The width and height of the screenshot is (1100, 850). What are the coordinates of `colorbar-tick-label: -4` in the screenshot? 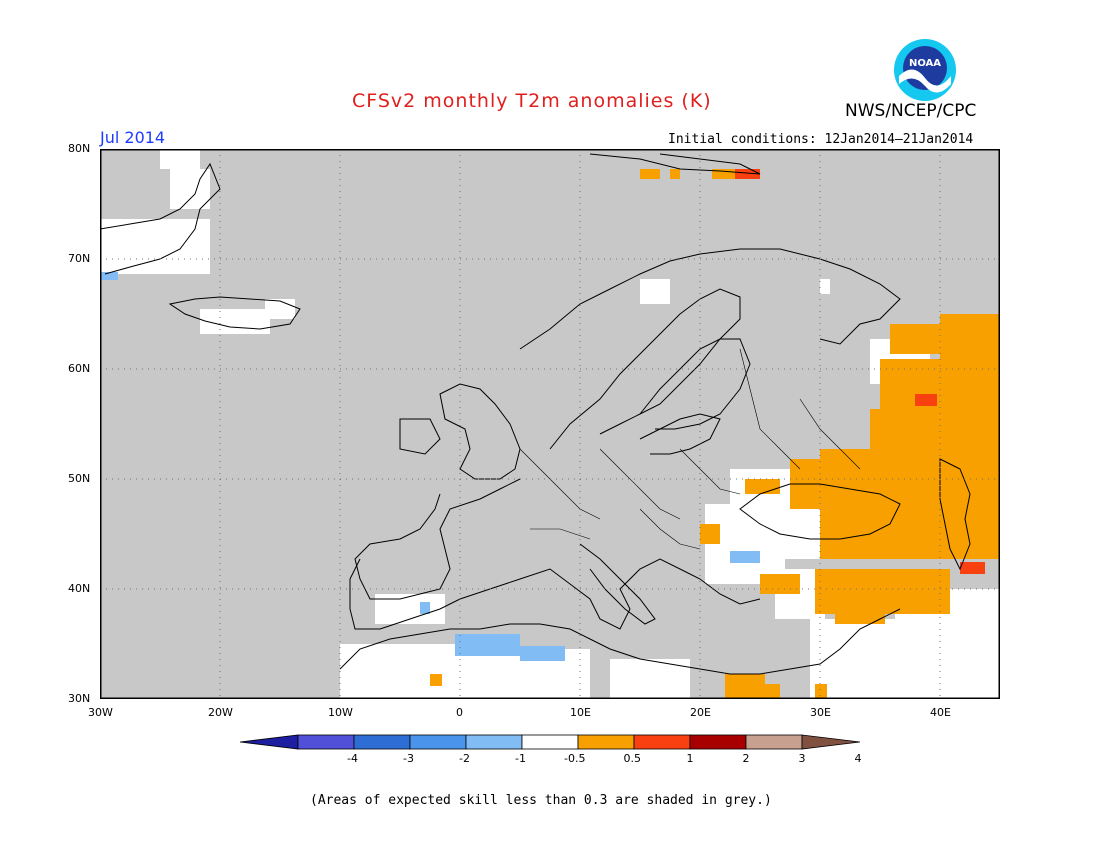 It's located at (352, 758).